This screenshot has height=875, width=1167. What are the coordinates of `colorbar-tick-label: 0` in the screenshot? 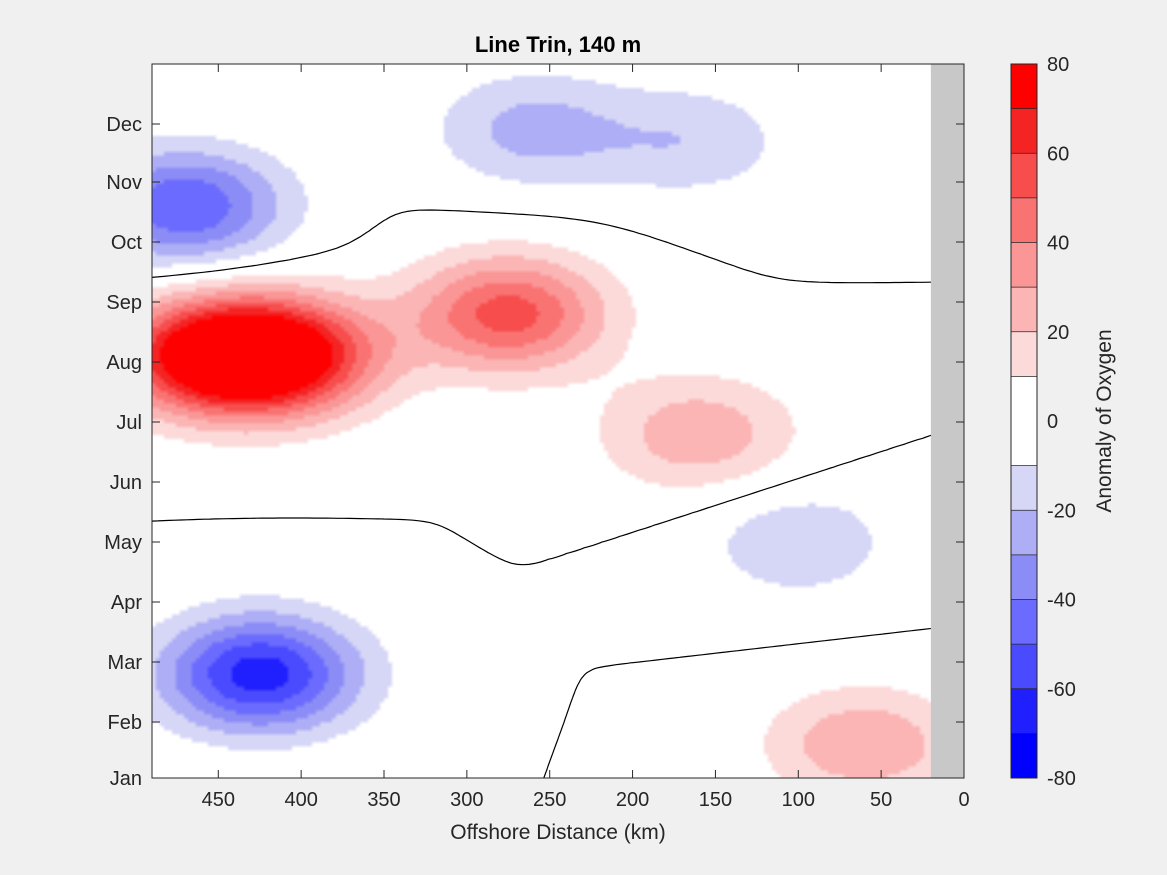 It's located at (1052, 422).